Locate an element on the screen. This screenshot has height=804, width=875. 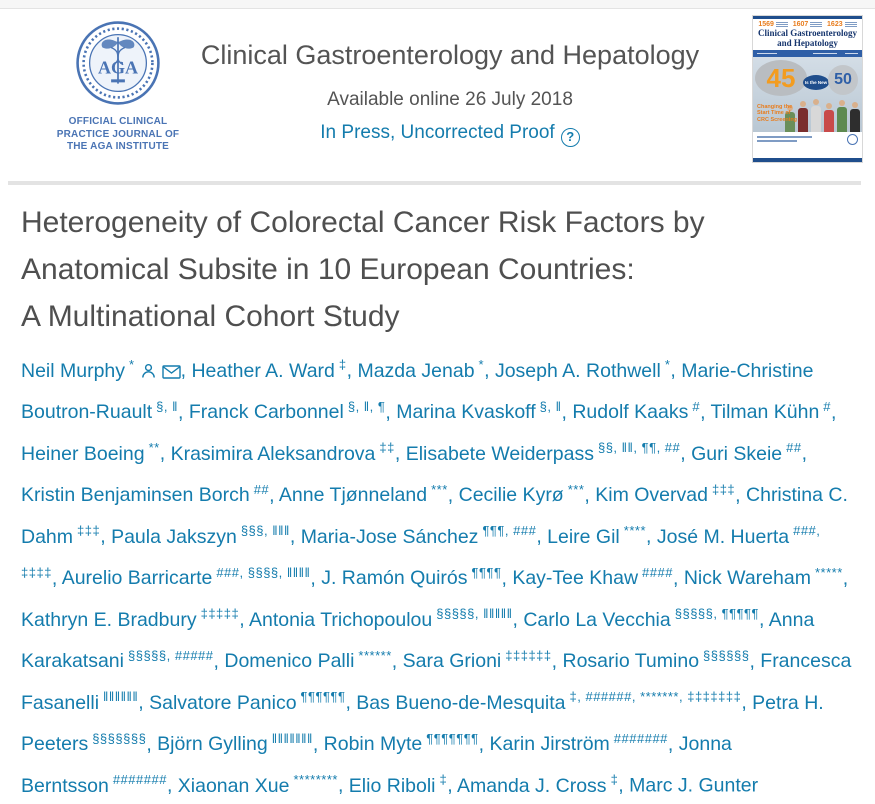
author: Anne Tjønneland *** is located at coordinates (363, 494).